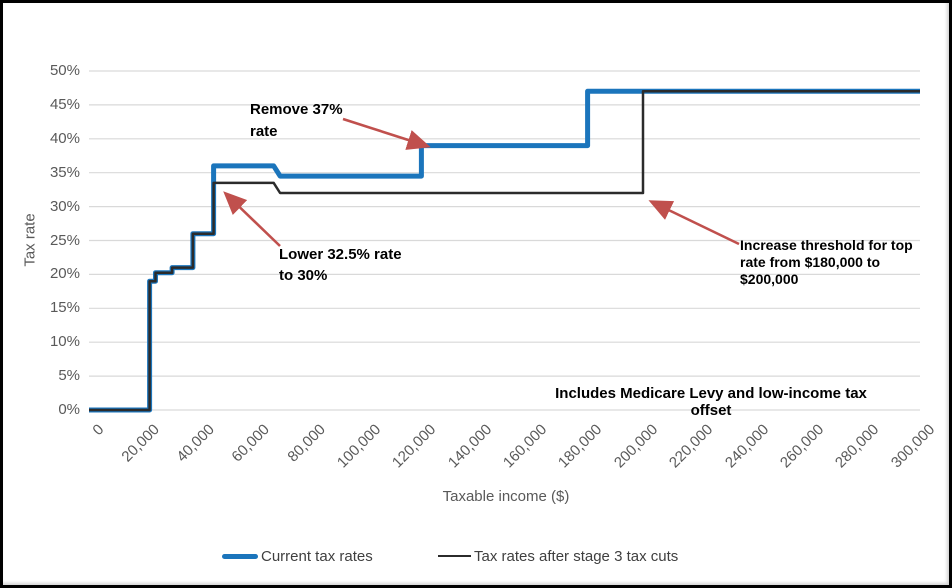  I want to click on y-tick-label: 20%, so click(64, 274).